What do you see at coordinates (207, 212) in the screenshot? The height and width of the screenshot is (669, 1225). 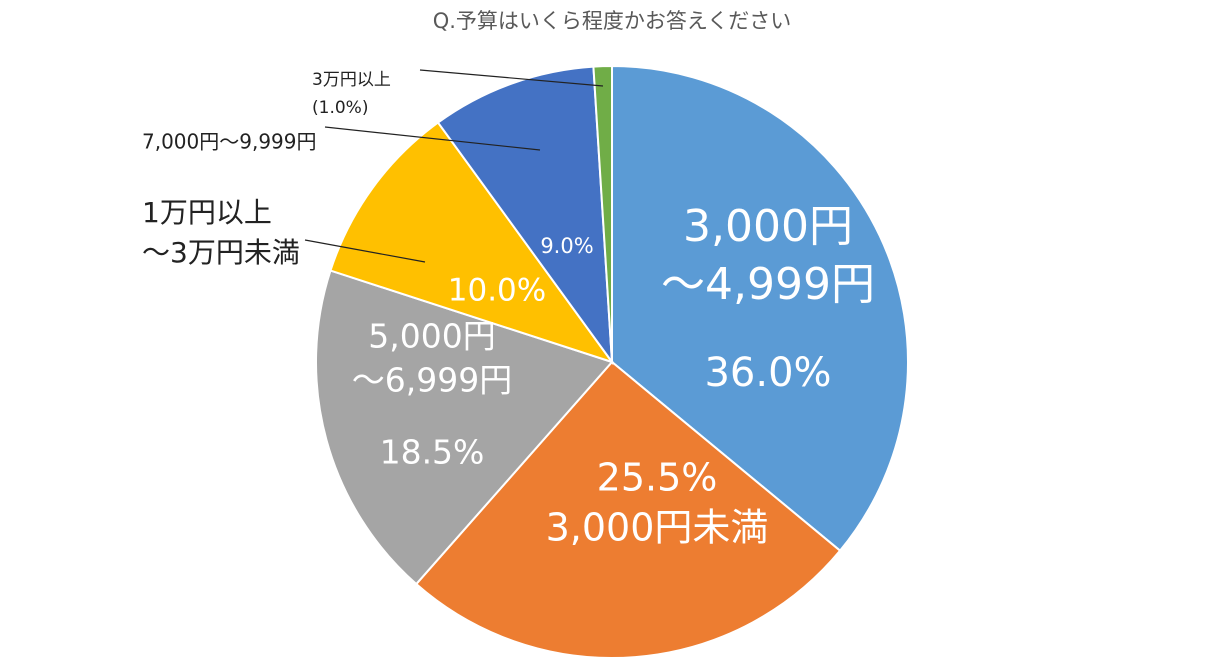 I see `slice-4-label-0: 1万円以上` at bounding box center [207, 212].